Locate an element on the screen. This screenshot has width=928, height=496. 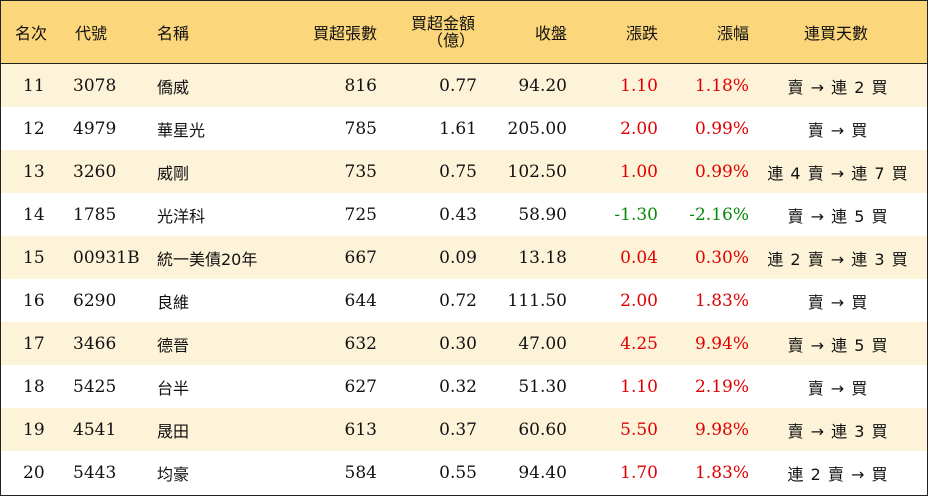
cell-net-amount: 0.55 is located at coordinates (458, 472).